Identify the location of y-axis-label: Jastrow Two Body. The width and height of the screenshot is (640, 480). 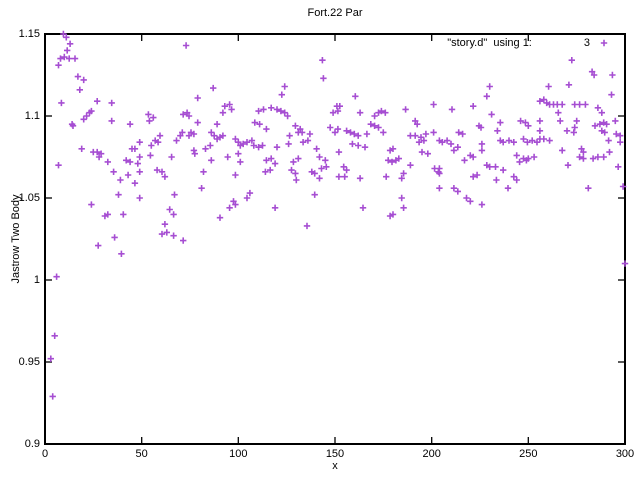
(16, 239).